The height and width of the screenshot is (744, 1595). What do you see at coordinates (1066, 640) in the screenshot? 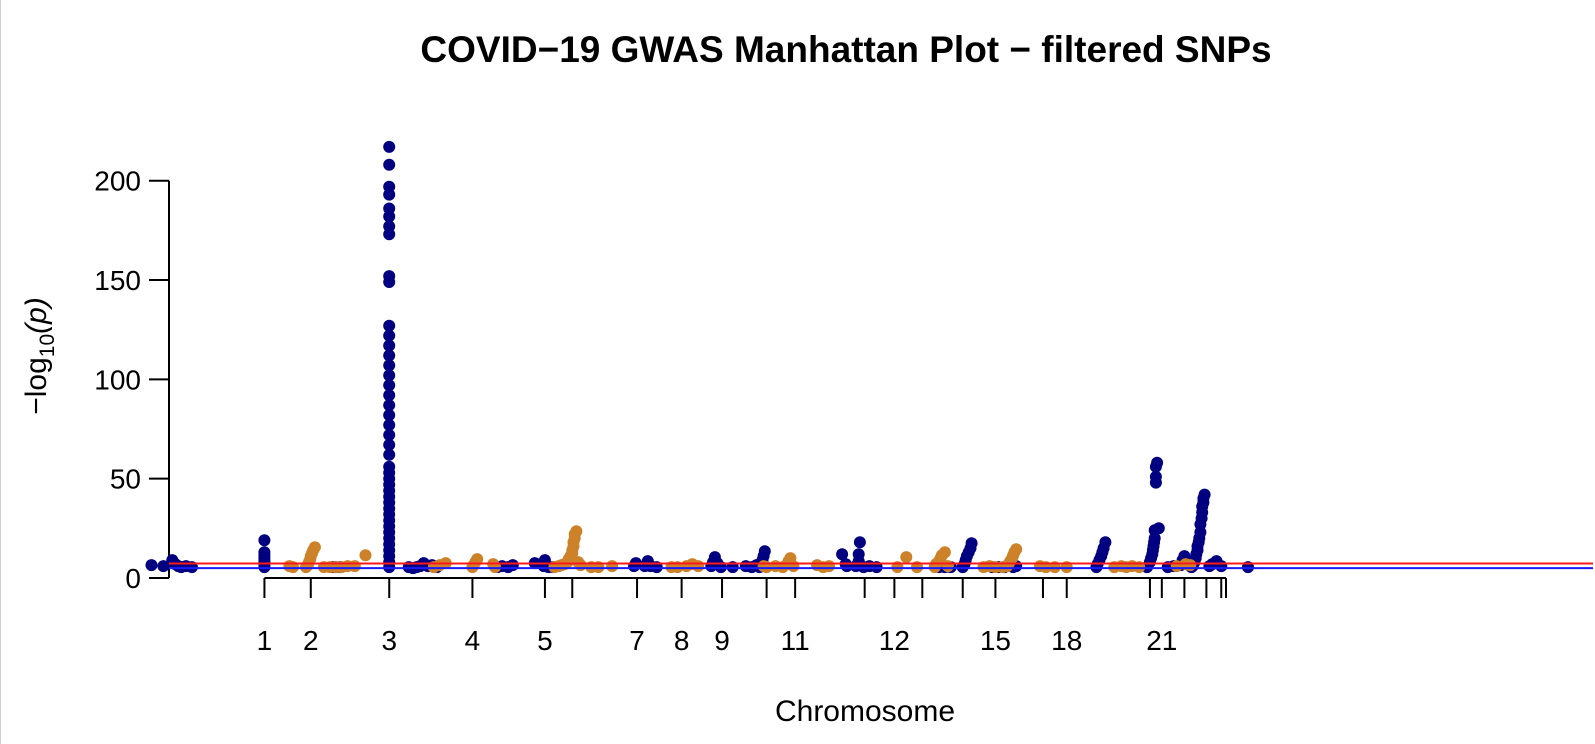
I see `x-tick-label: 18` at bounding box center [1066, 640].